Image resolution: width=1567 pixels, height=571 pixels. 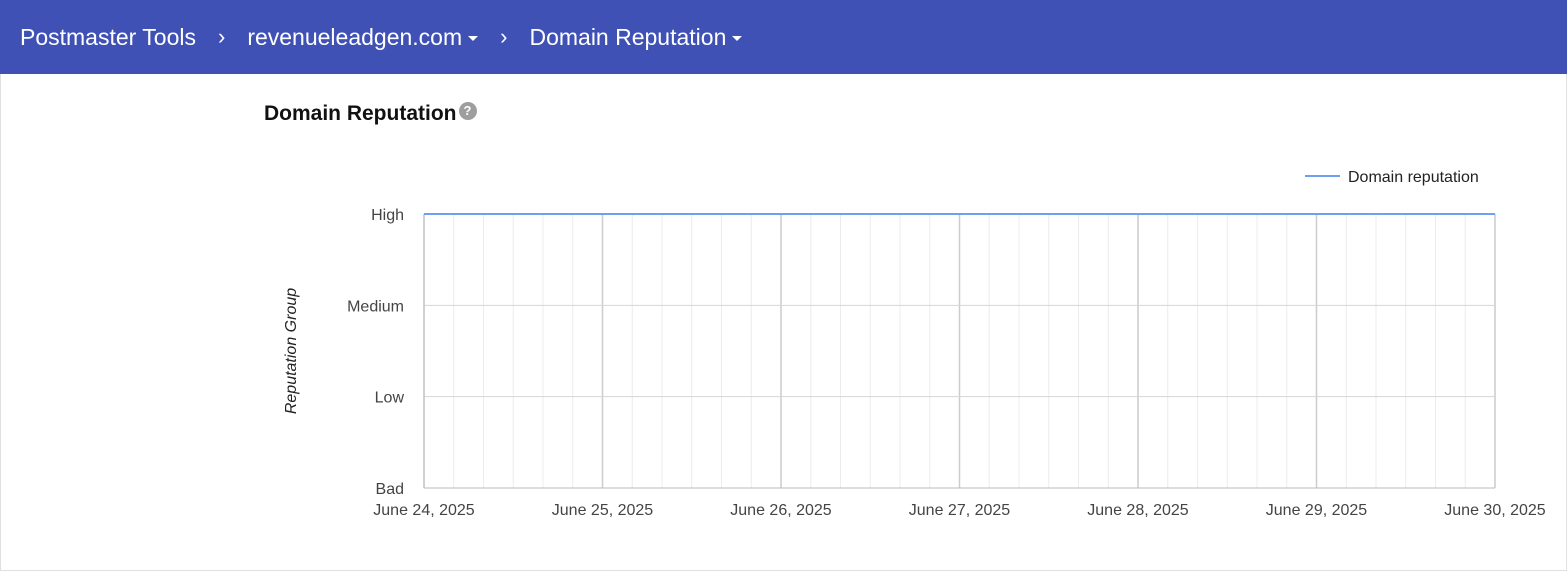 I want to click on x-tick-label: June 29, 2025, so click(x=1317, y=510).